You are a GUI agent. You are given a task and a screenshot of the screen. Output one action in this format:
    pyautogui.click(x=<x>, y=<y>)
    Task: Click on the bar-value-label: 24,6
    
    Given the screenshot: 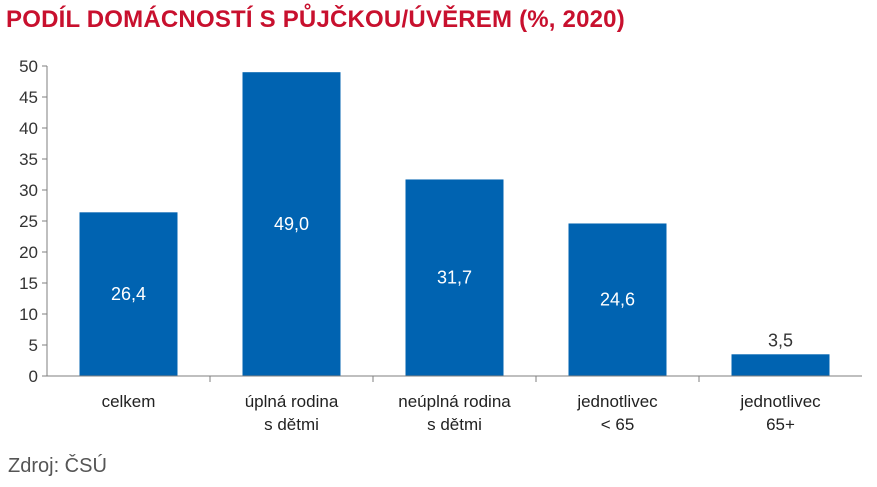 What is the action you would take?
    pyautogui.click(x=617, y=300)
    